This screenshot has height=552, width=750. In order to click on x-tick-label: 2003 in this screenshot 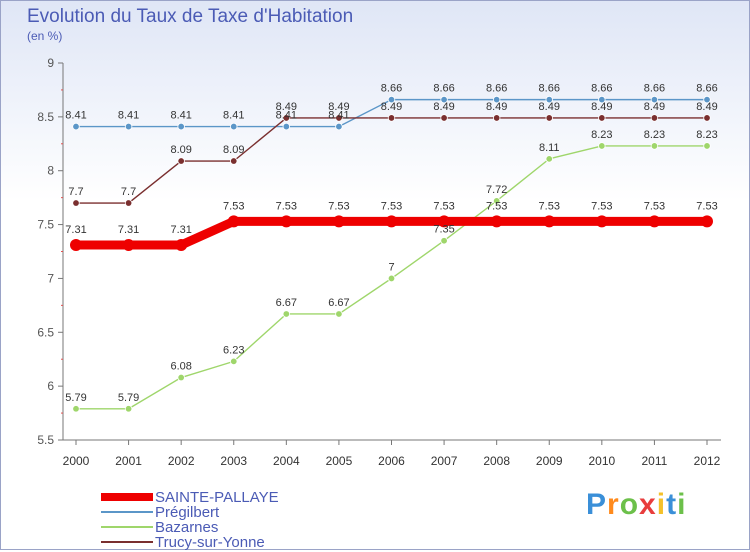, I will do `click(233, 461)`.